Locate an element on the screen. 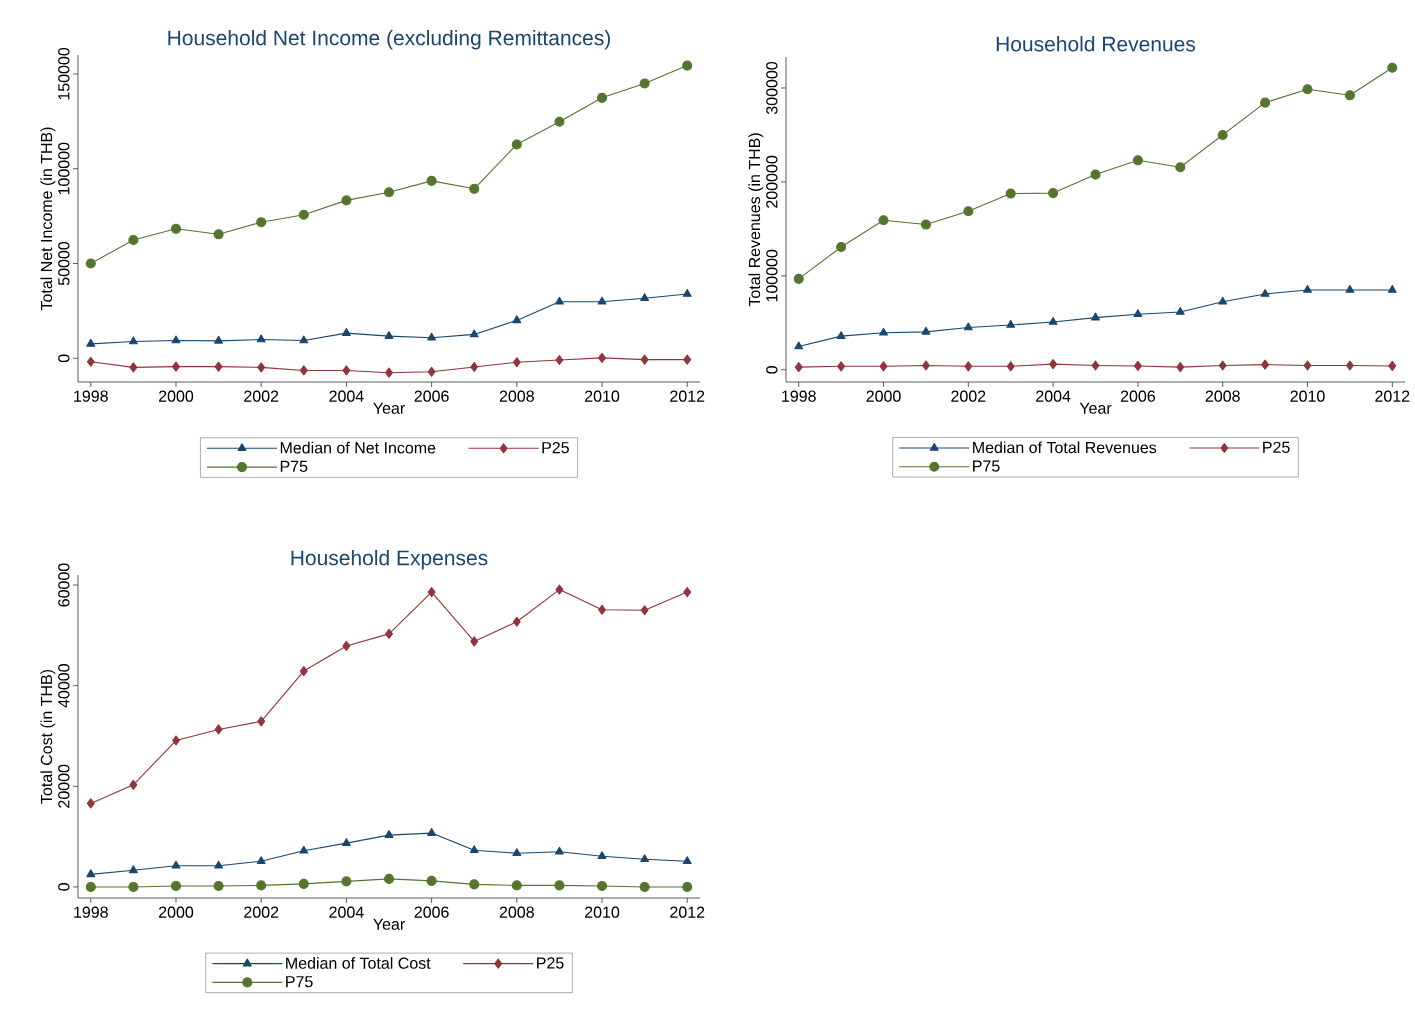 This screenshot has width=1415, height=1031. y-tick-label: 0 is located at coordinates (772, 369).